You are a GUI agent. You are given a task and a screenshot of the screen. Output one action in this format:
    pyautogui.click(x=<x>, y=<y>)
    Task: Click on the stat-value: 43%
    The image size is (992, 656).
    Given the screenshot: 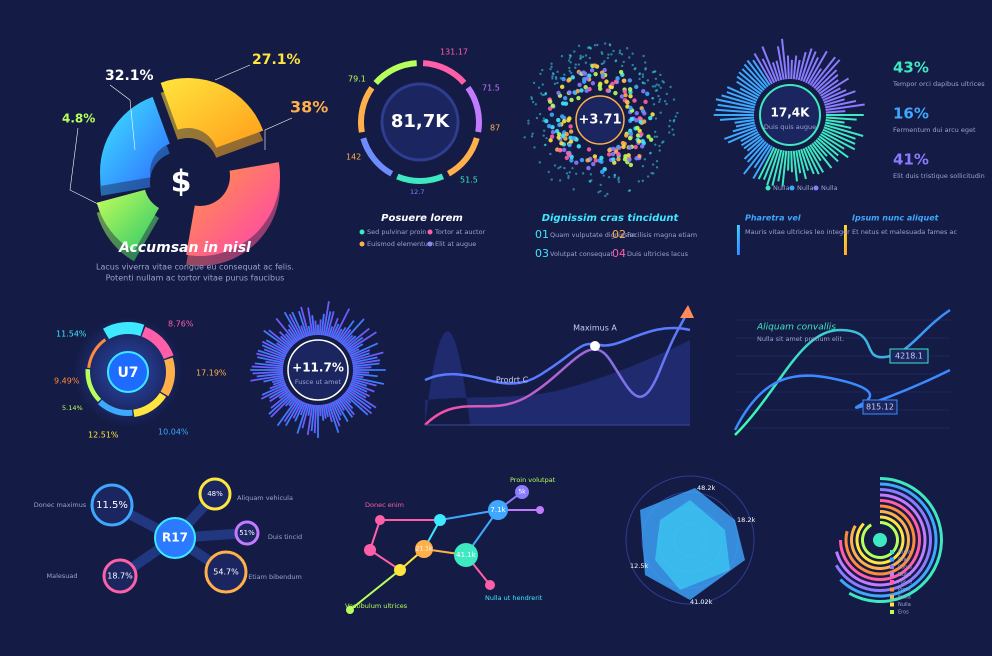 What is the action you would take?
    pyautogui.click(x=911, y=68)
    